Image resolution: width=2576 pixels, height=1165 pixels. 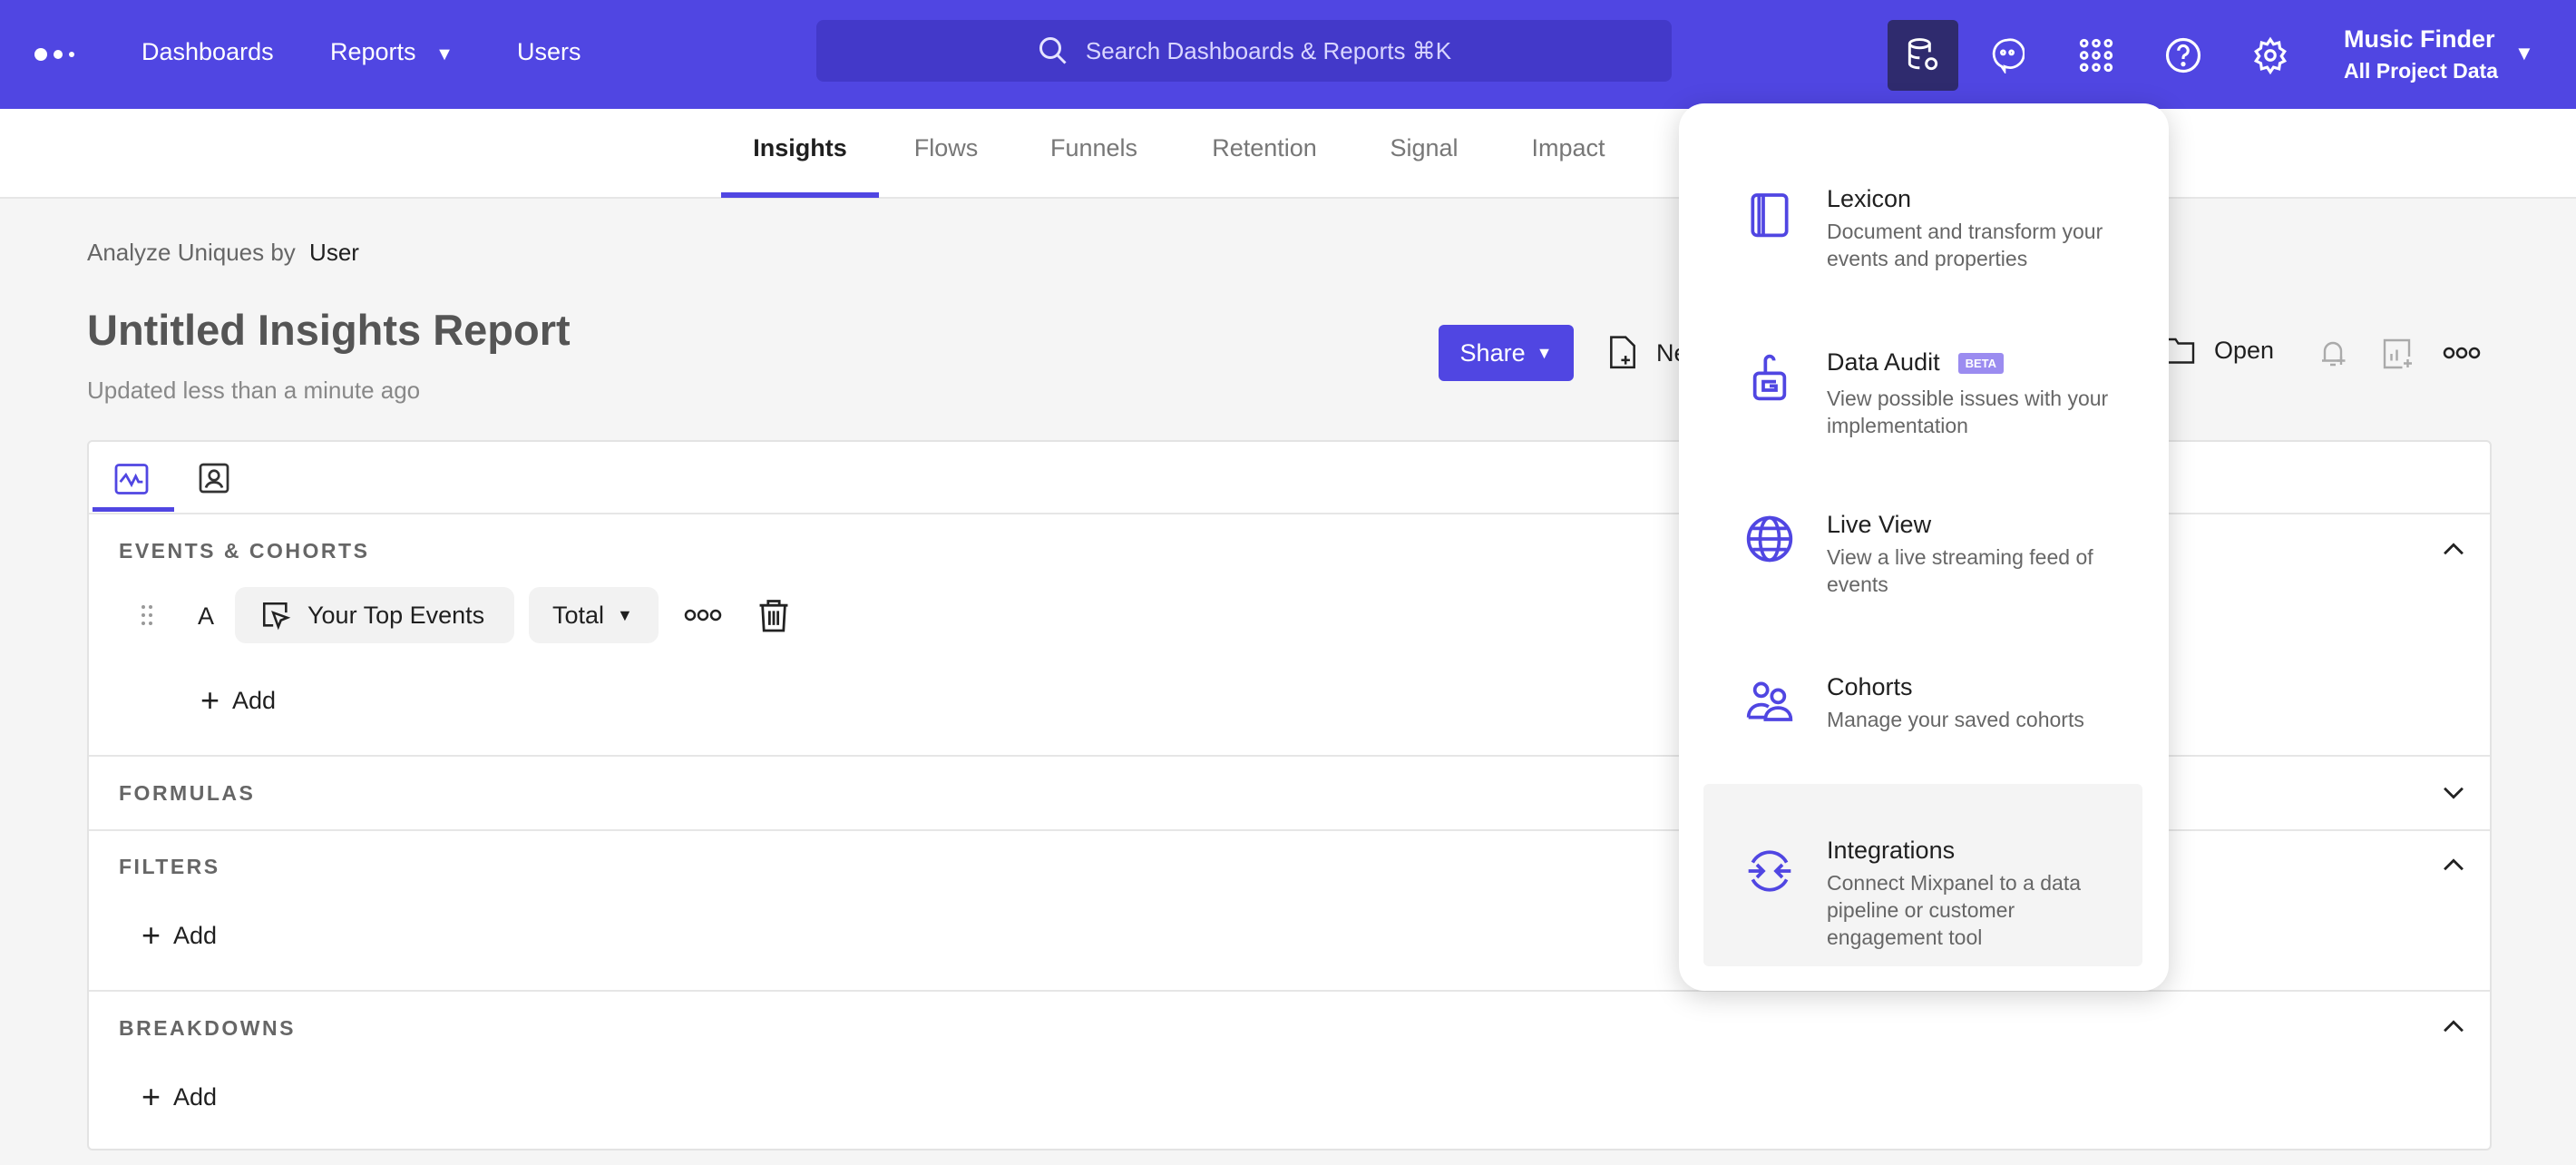 I want to click on menu-item-description: View a live streaming feed of events, so click(x=1960, y=570).